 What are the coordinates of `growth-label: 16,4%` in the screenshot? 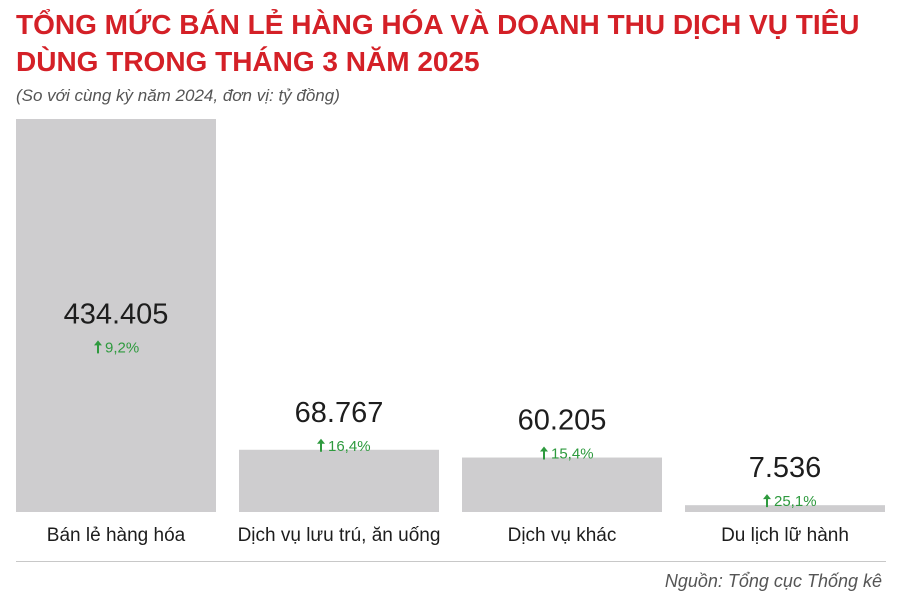 It's located at (349, 446).